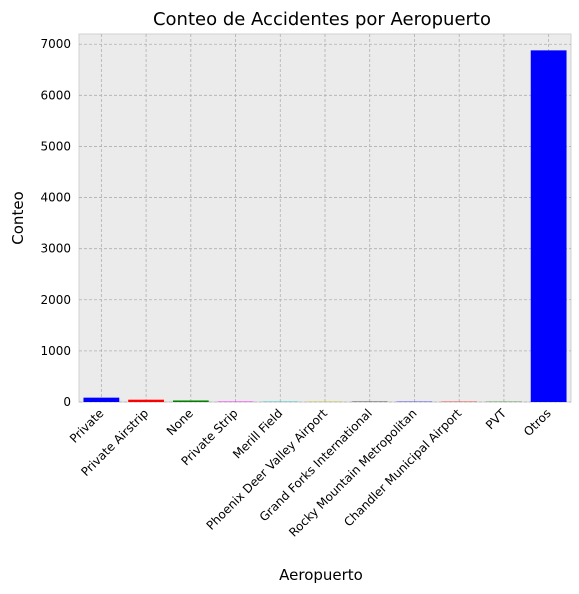 This screenshot has height=594, width=579. I want to click on y-tick-label: 2000, so click(55, 300).